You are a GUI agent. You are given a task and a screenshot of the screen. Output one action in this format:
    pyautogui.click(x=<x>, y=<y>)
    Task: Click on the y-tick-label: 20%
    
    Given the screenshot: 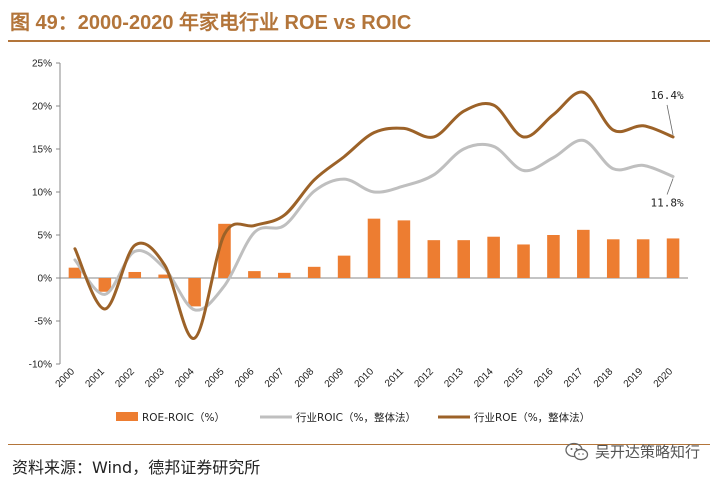 What is the action you would take?
    pyautogui.click(x=42, y=107)
    